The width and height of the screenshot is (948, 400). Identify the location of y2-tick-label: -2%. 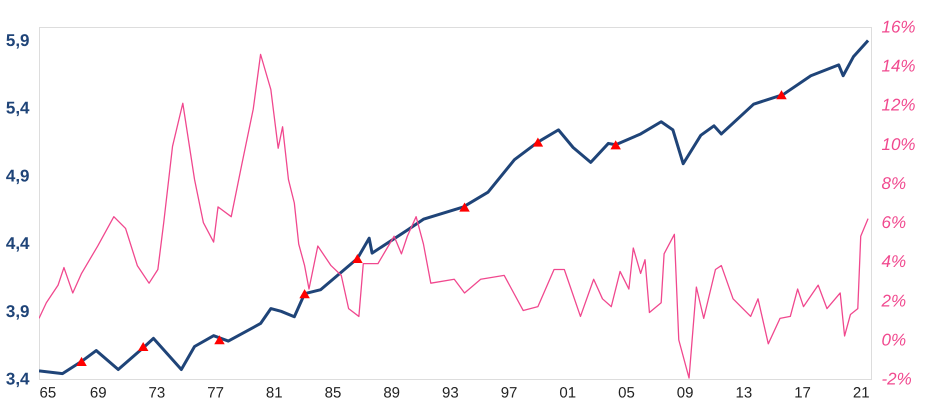
(897, 379).